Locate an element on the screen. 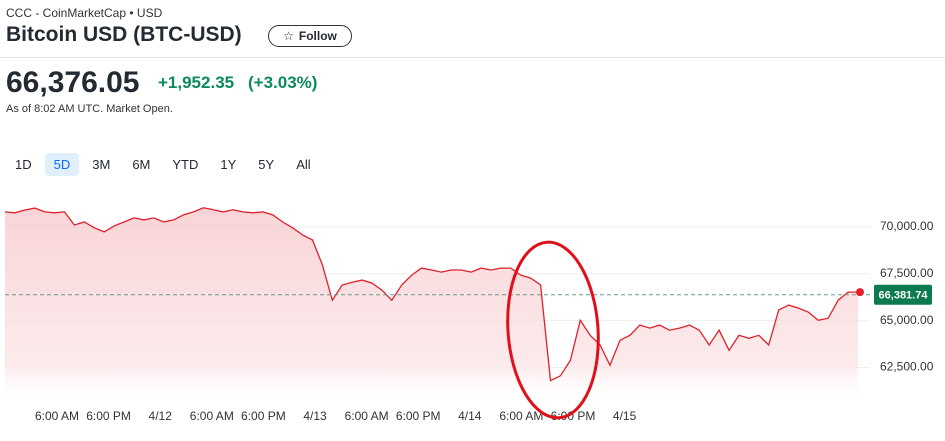  annotation-circle is located at coordinates (553, 330).